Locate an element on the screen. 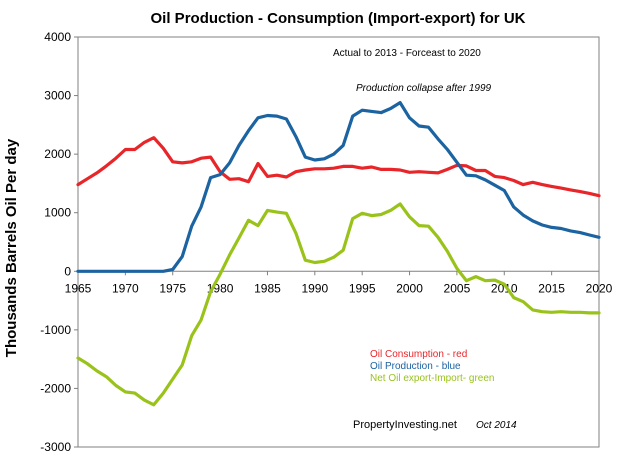 This screenshot has width=619, height=458. y-tick-label: 0 is located at coordinates (67, 271).